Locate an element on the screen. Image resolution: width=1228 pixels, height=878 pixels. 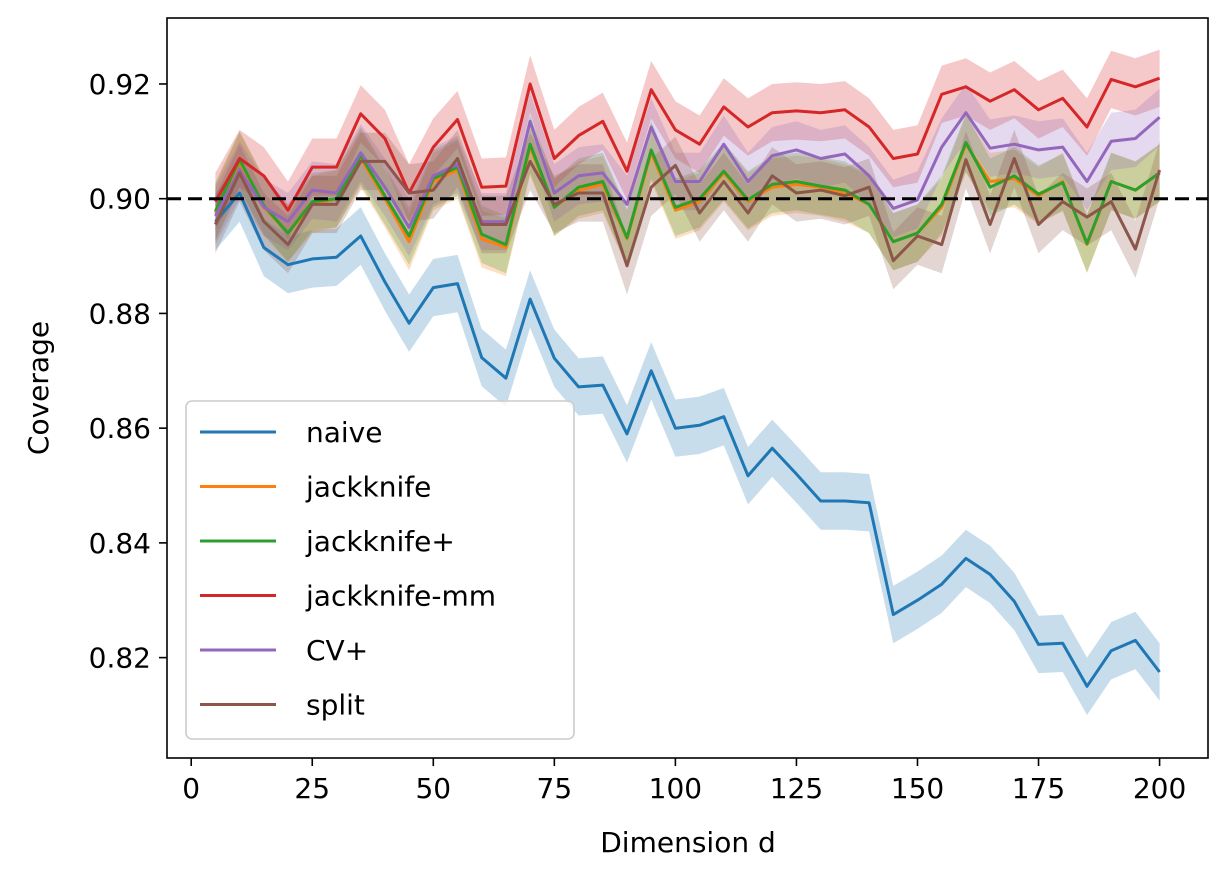
legend-label-naive: naive is located at coordinates (344, 432).